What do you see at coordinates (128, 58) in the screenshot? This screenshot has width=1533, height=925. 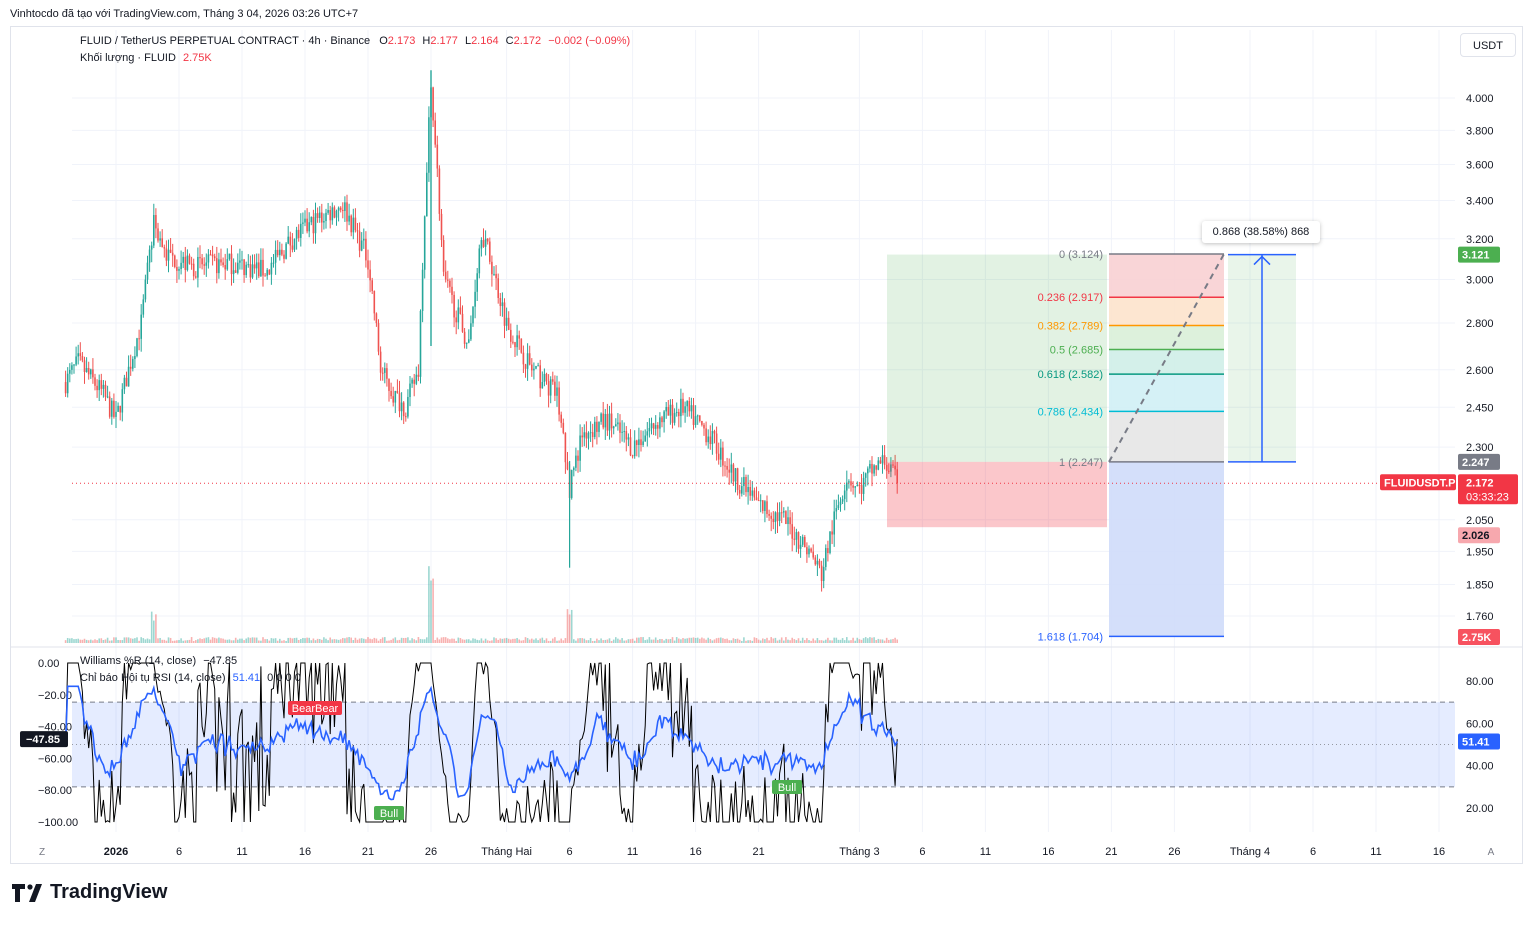 I see `volume-label: Khối lượng · FLUID` at bounding box center [128, 58].